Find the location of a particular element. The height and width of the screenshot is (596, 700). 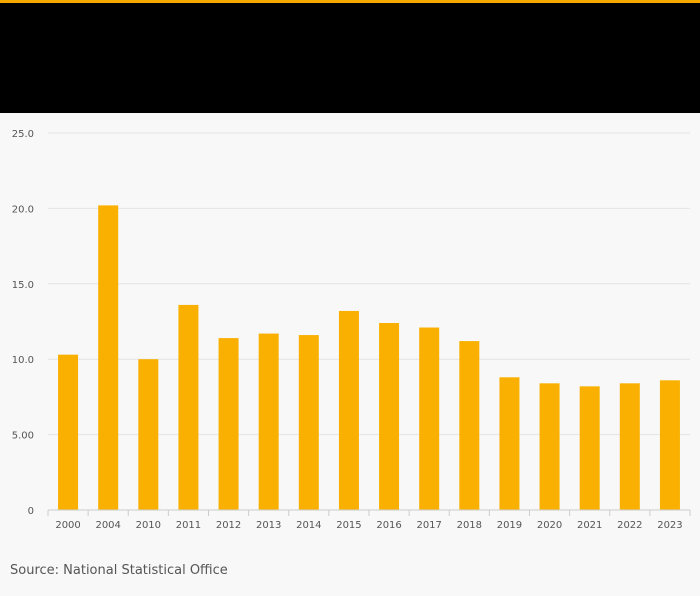

x-tick-label: 2019 is located at coordinates (509, 525).